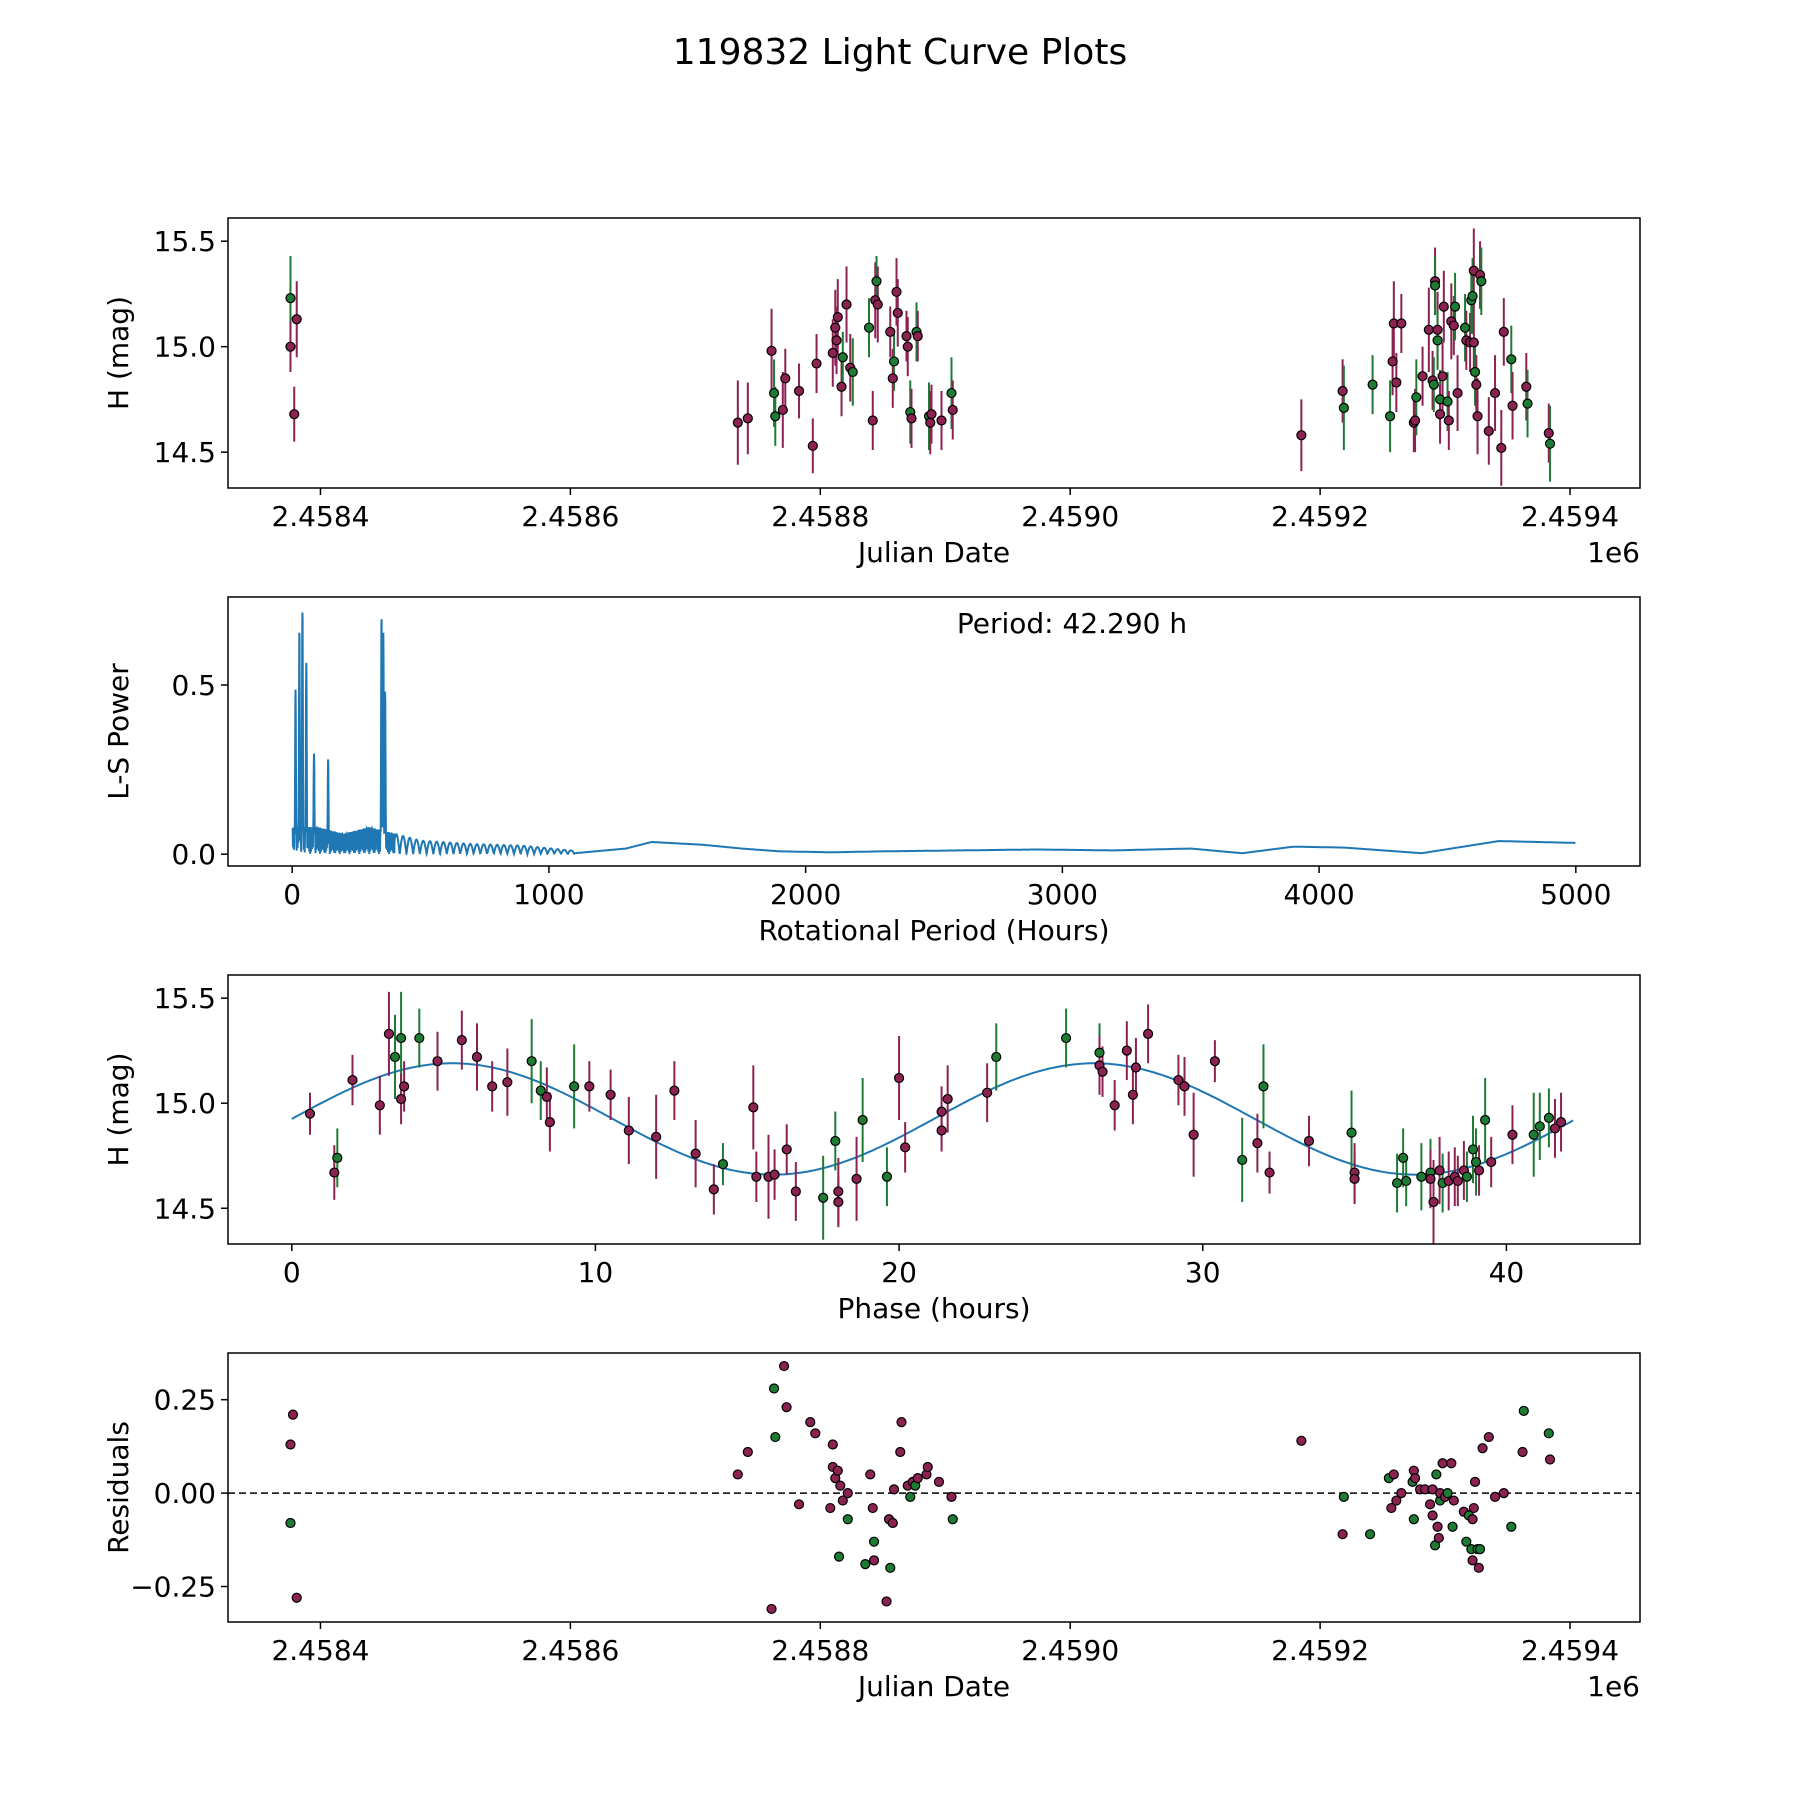  I want to click on period-annotation: Period: 42.290 h, so click(1072, 623).